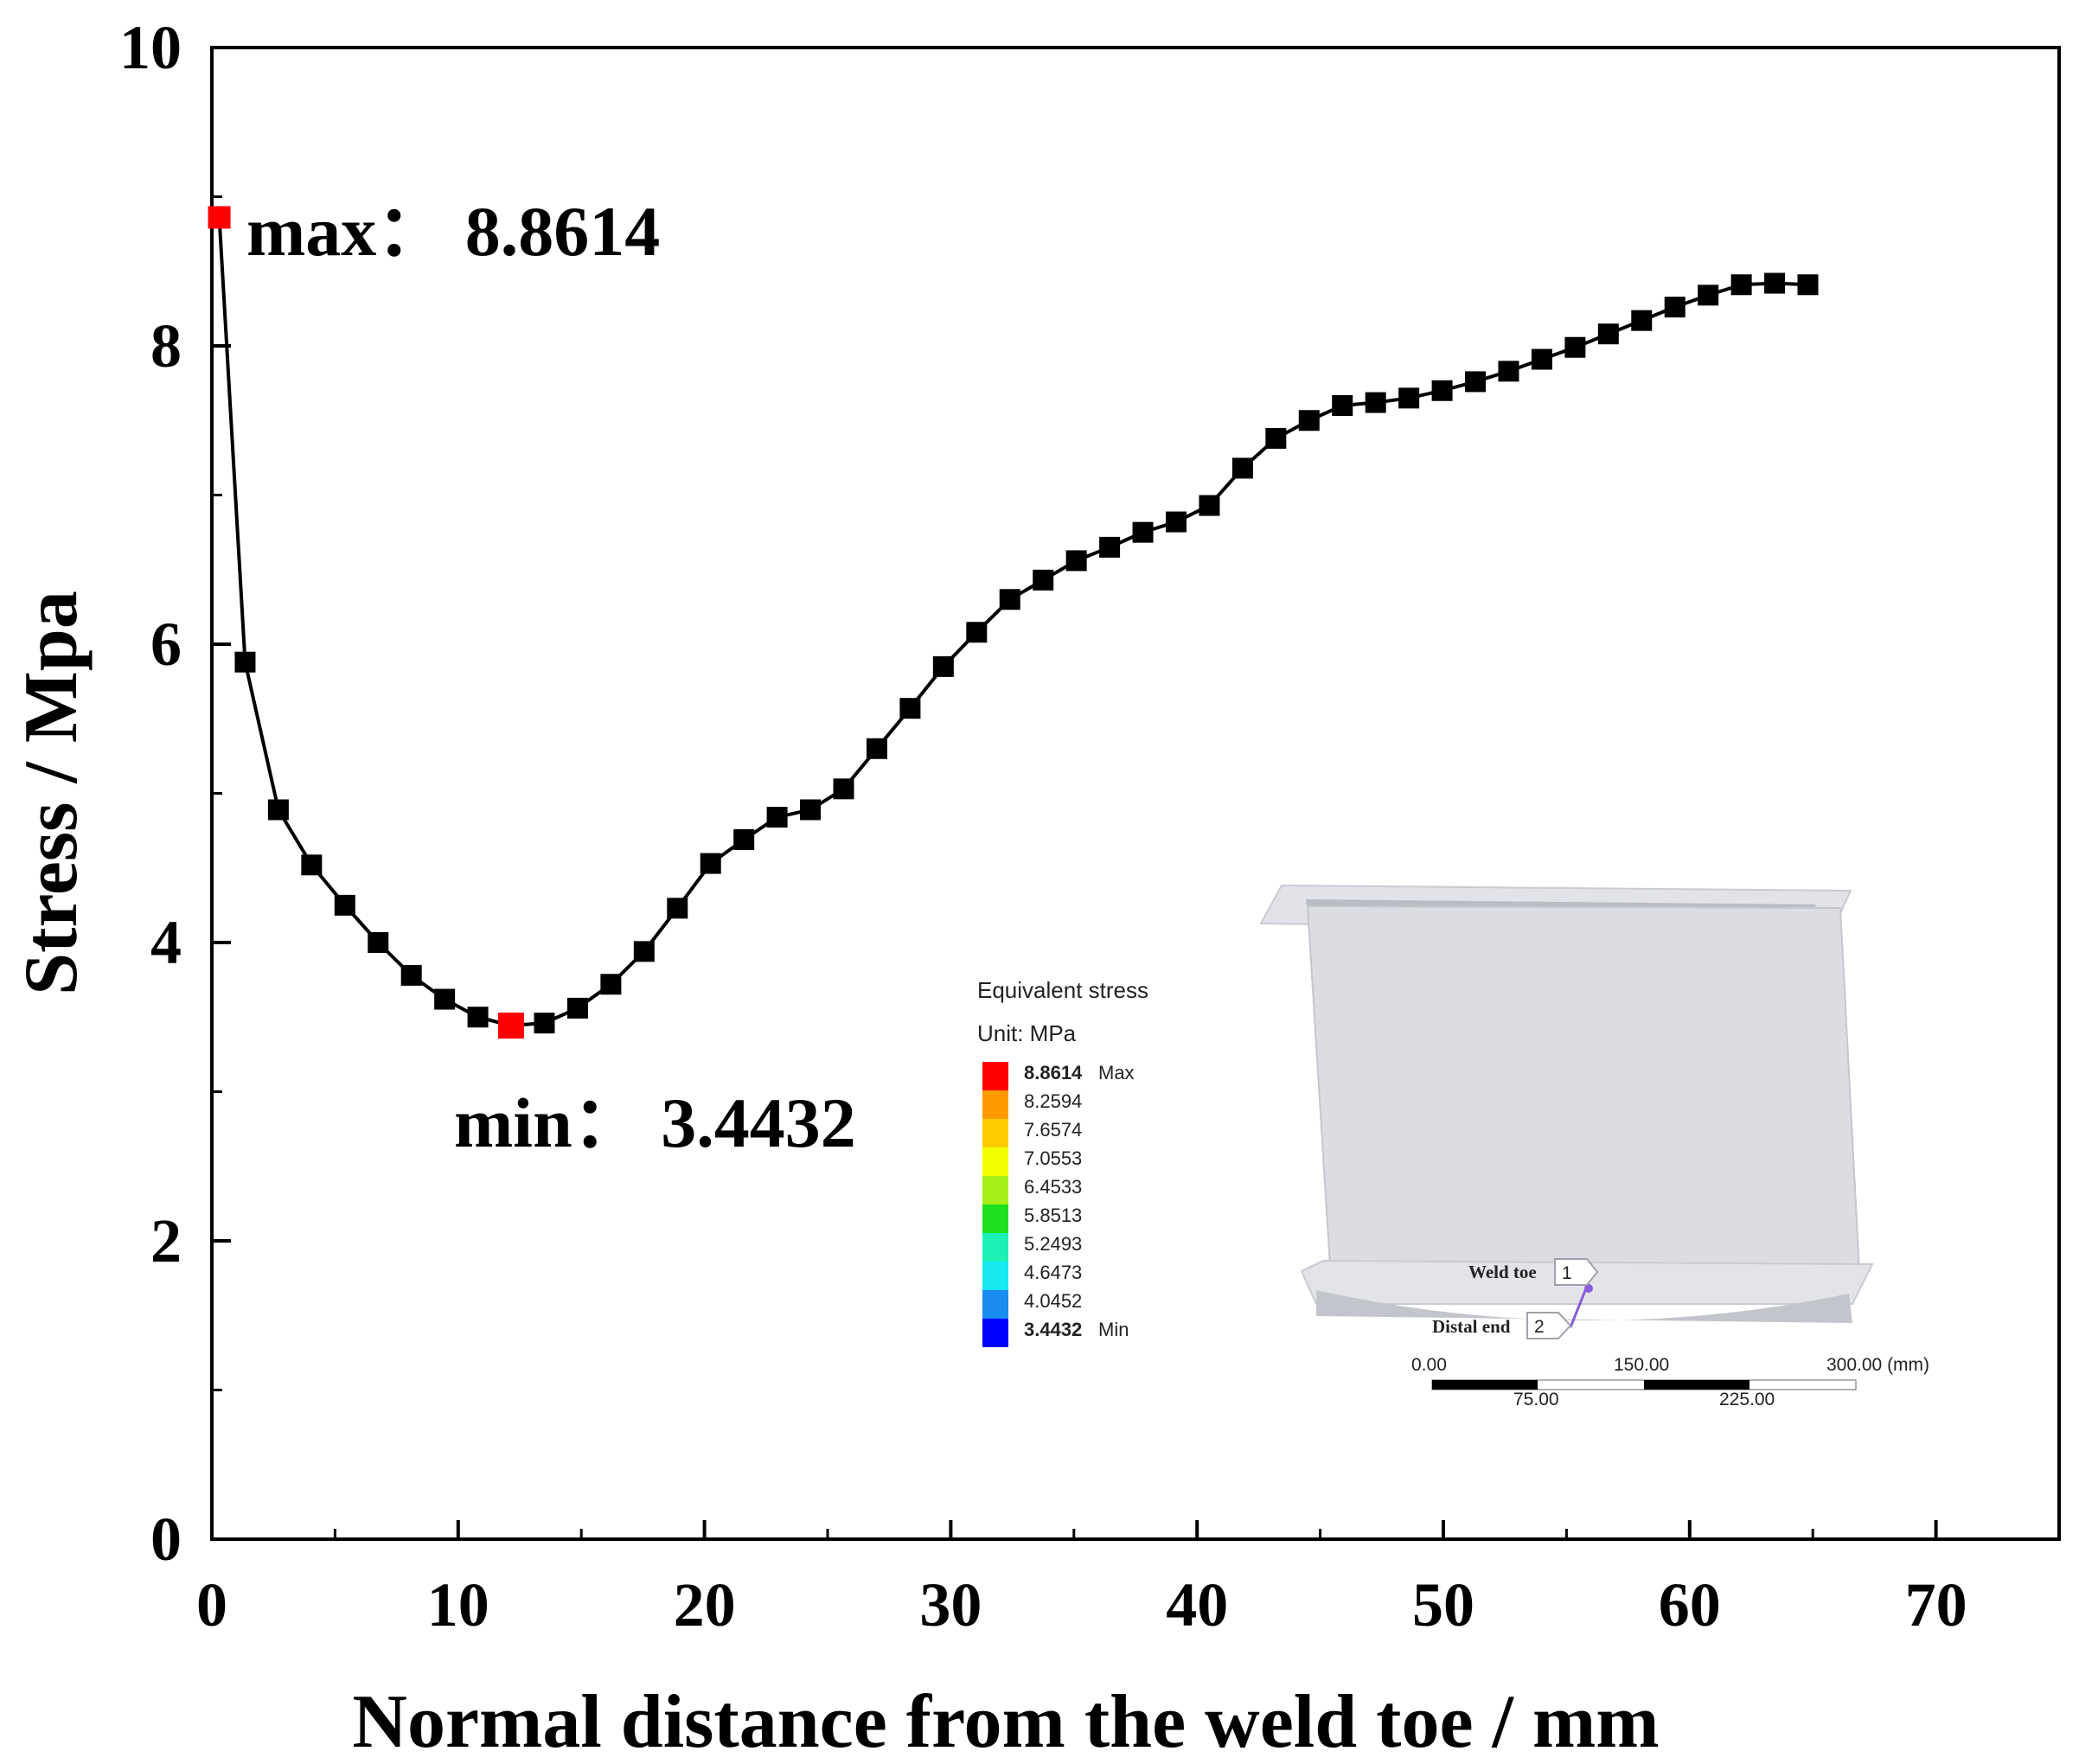 The image size is (2079, 1764). Describe the element at coordinates (1670, 1382) in the screenshot. I see `scale-bar: 0.00 150.00 300.00 (mm) 75.00 225.00` at that location.